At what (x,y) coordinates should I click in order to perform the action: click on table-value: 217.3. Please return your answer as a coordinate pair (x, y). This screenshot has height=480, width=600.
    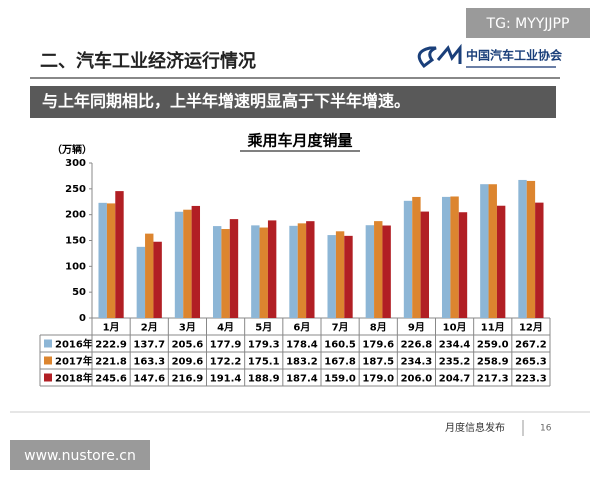
    Looking at the image, I should click on (493, 379).